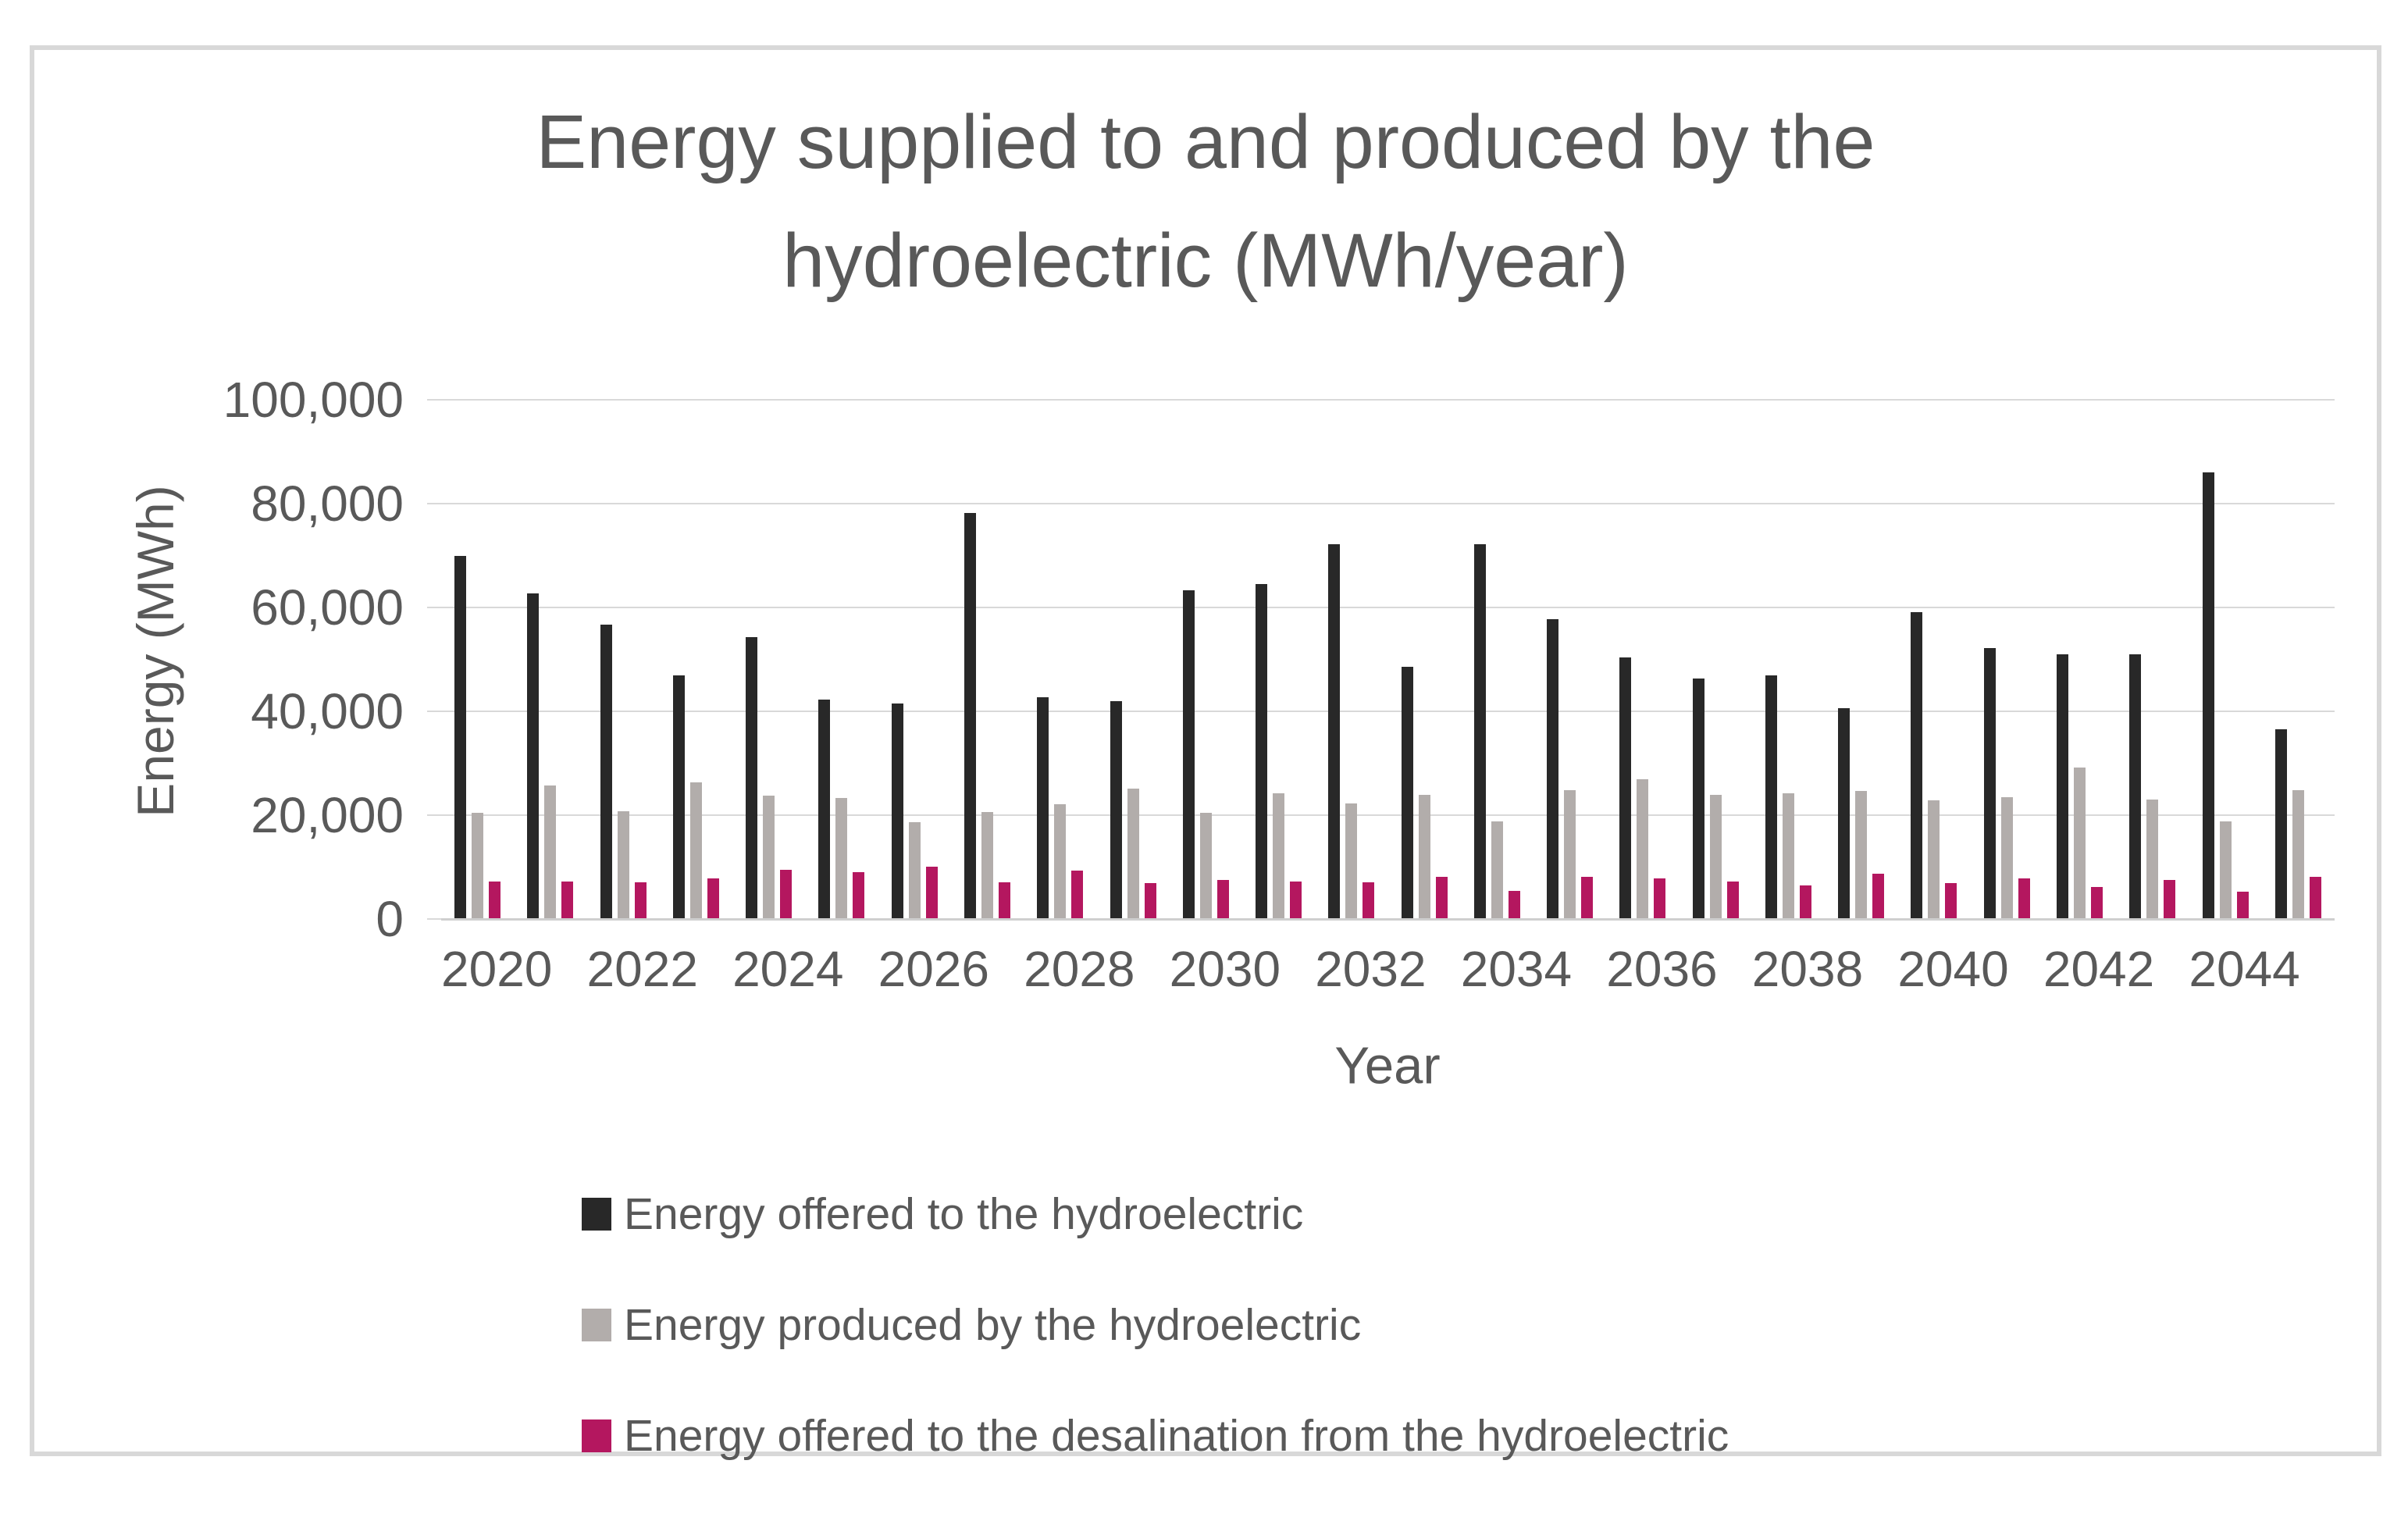  I want to click on x-tick-label: 2020, so click(497, 969).